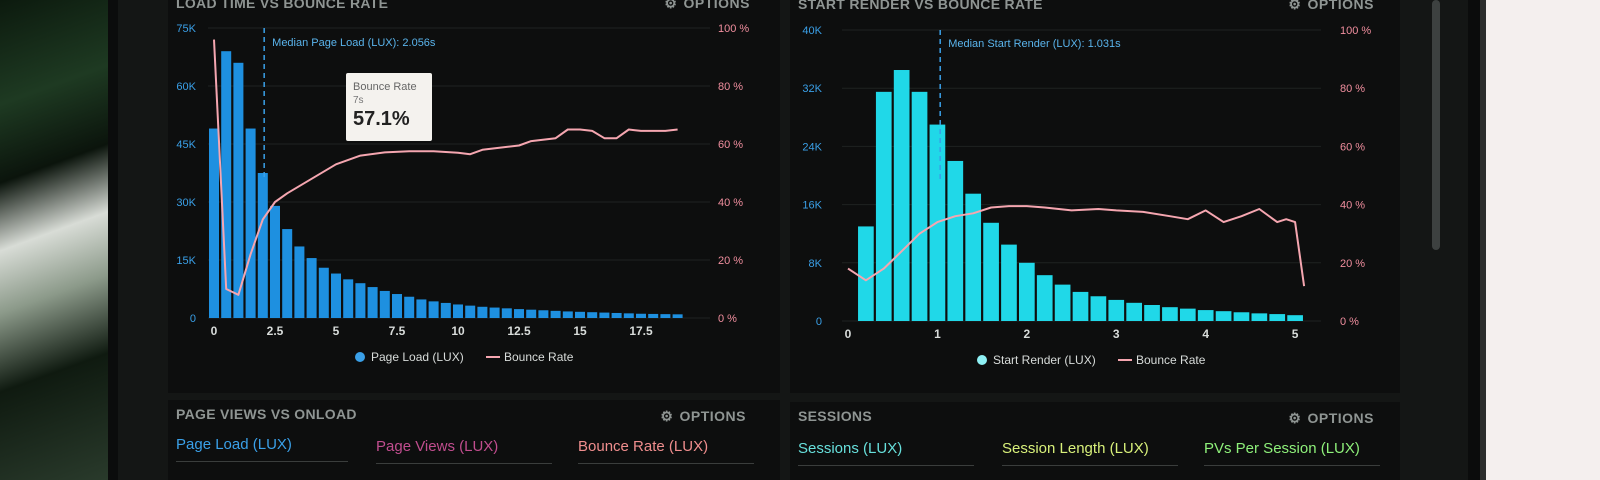  I want to click on median-annotation: Median Start Render (LUX): 1.031s, so click(1034, 44).